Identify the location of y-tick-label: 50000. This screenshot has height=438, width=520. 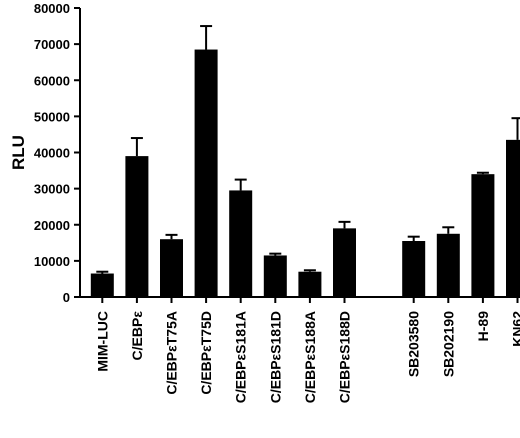
(52, 116).